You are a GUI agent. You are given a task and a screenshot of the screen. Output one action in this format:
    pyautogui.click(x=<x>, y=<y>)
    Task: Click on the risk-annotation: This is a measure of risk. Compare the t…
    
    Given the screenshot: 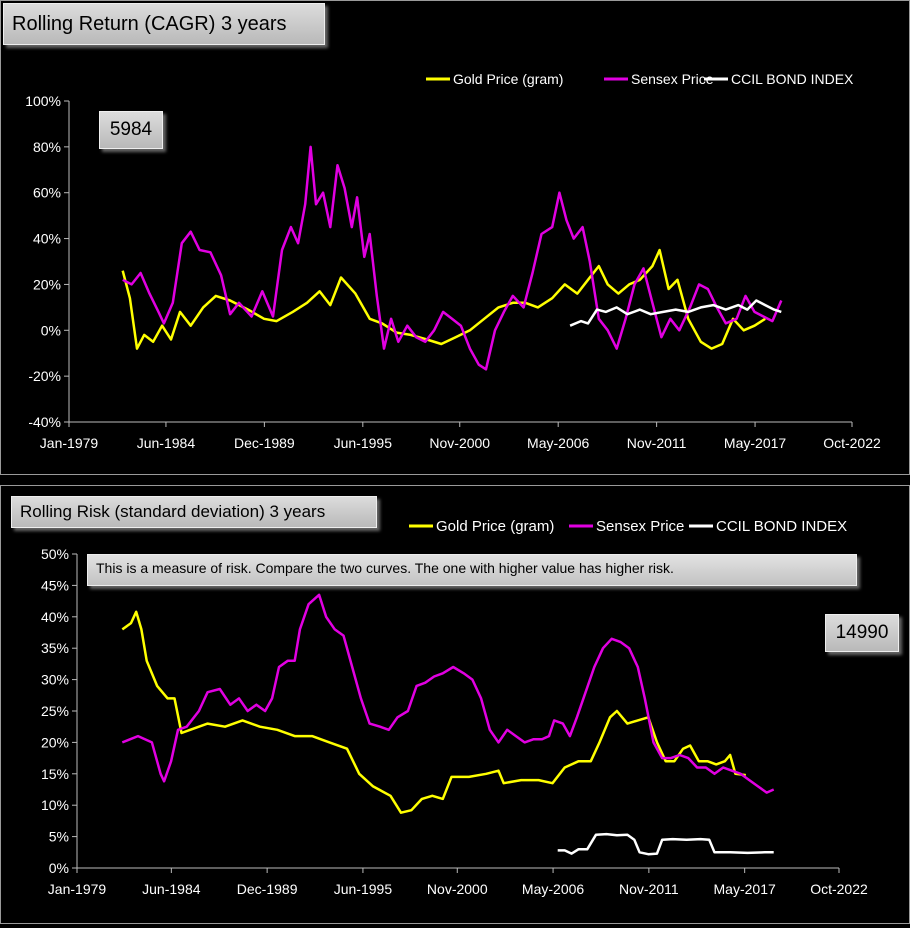 What is the action you would take?
    pyautogui.click(x=472, y=570)
    